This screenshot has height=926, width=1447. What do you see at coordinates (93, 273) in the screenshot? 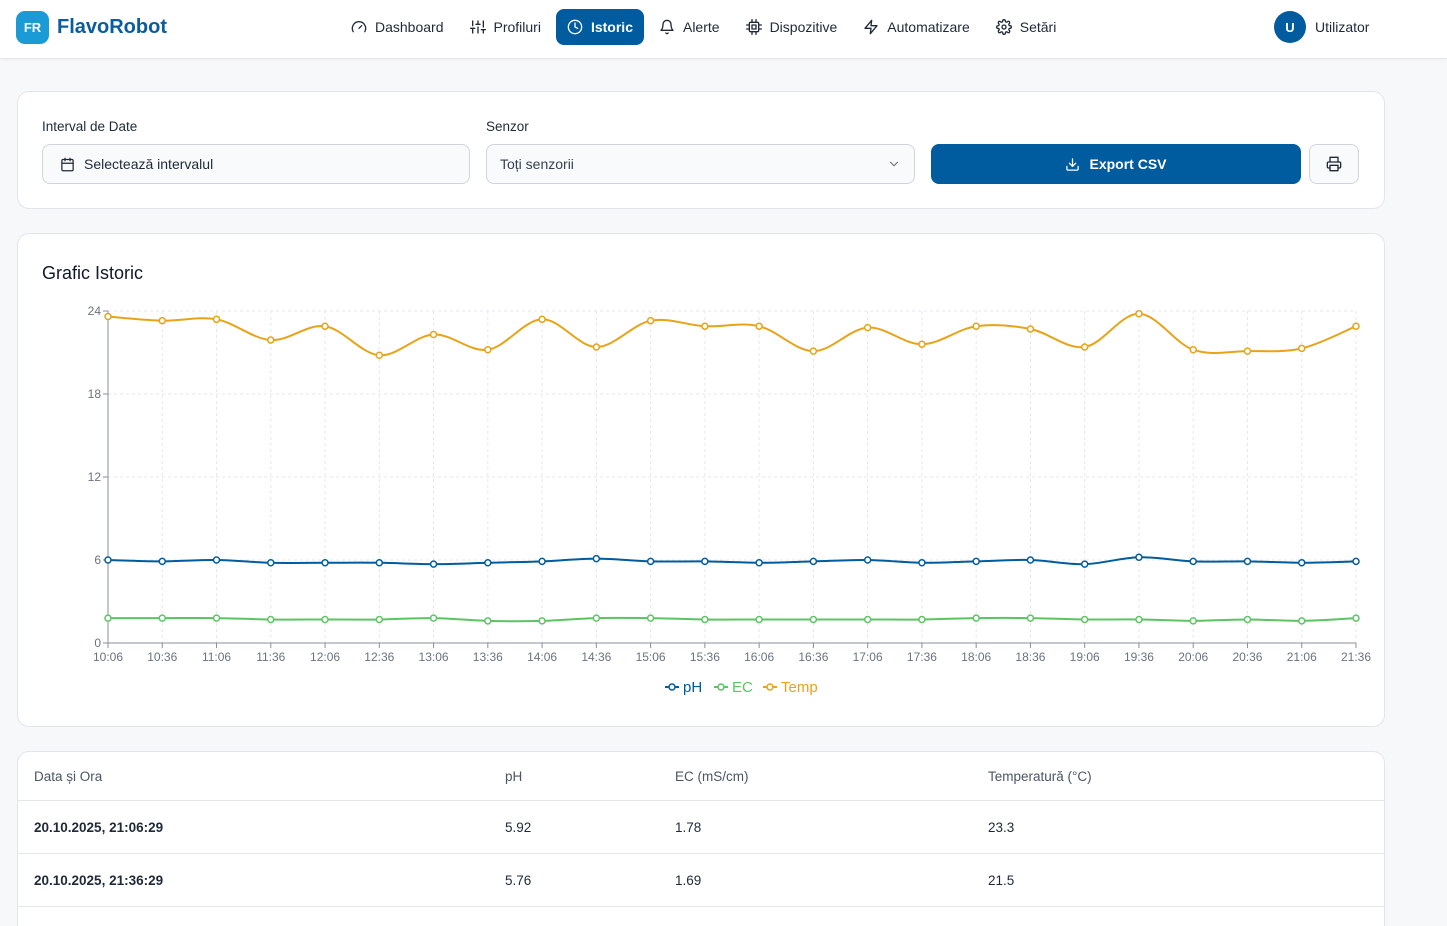
I see `chart-title: Grafic Istoric` at bounding box center [93, 273].